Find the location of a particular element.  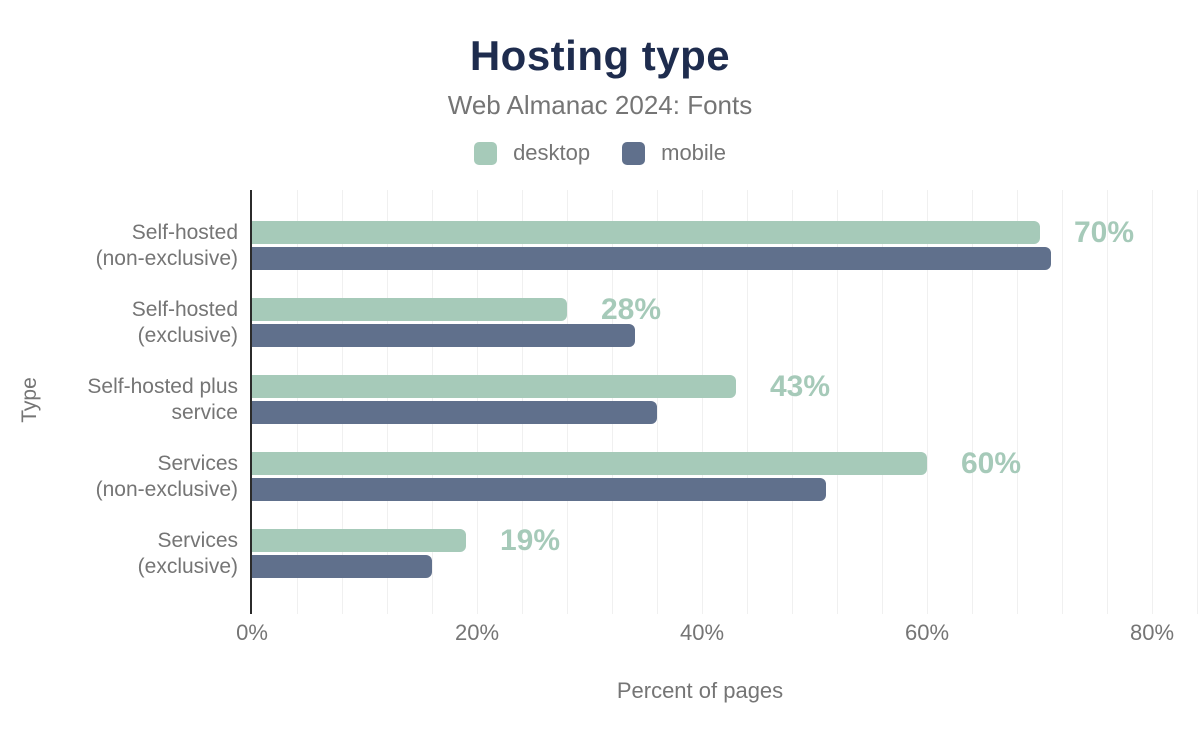

x-axis-title: Percent of pages is located at coordinates (700, 690).